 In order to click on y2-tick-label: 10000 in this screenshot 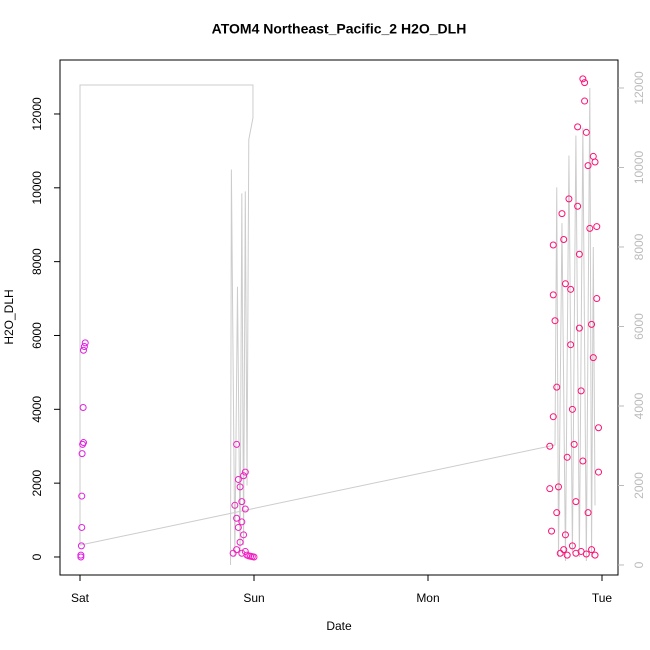, I will do `click(639, 167)`.